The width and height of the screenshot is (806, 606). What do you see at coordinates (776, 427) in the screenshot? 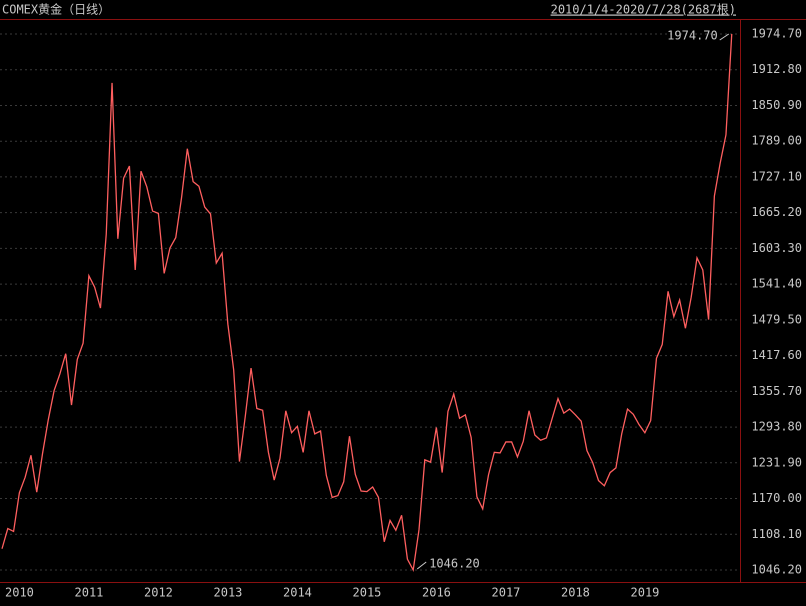
I see `y-tick-label: 1293.80` at bounding box center [776, 427].